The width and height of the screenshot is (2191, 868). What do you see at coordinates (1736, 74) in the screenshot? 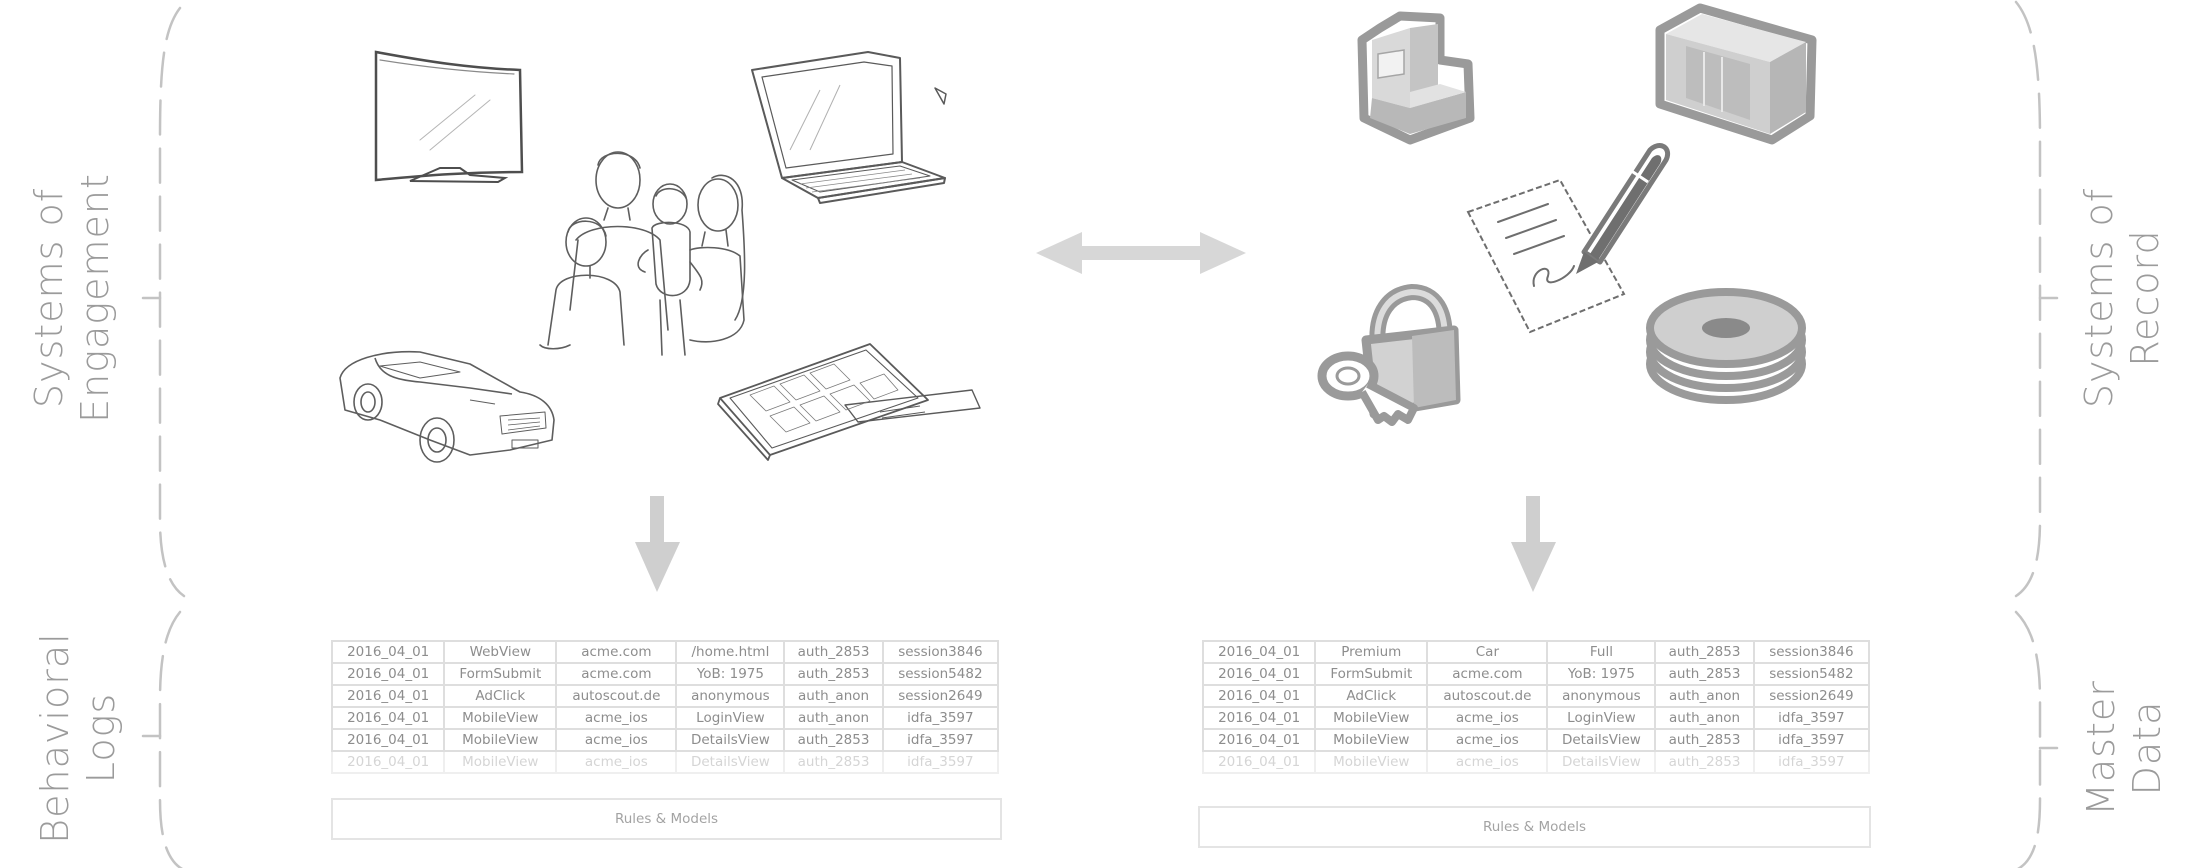
I see `server-cabinet-icon` at bounding box center [1736, 74].